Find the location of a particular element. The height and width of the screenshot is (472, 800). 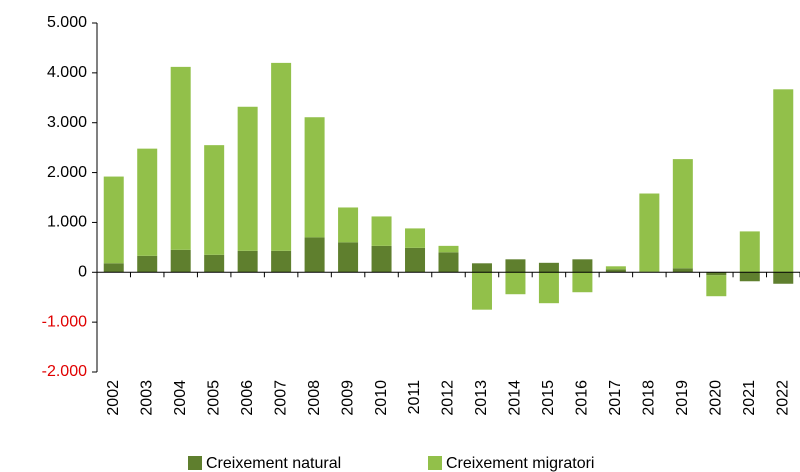

x-tick-label: 2014 is located at coordinates (515, 398).